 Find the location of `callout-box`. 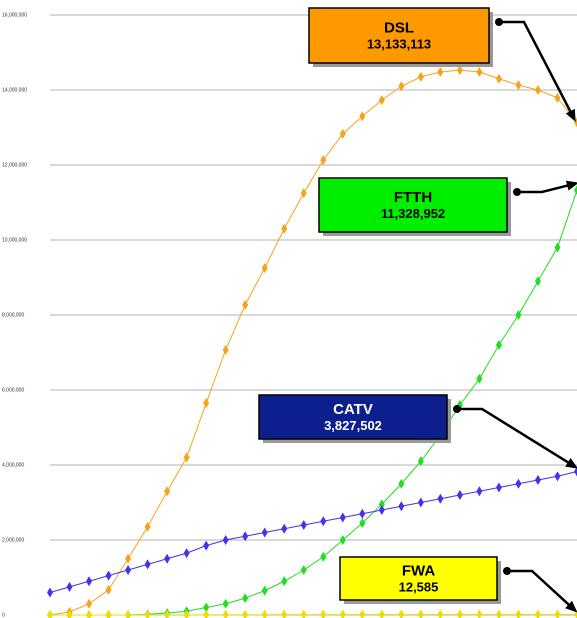

callout-box is located at coordinates (353, 417).